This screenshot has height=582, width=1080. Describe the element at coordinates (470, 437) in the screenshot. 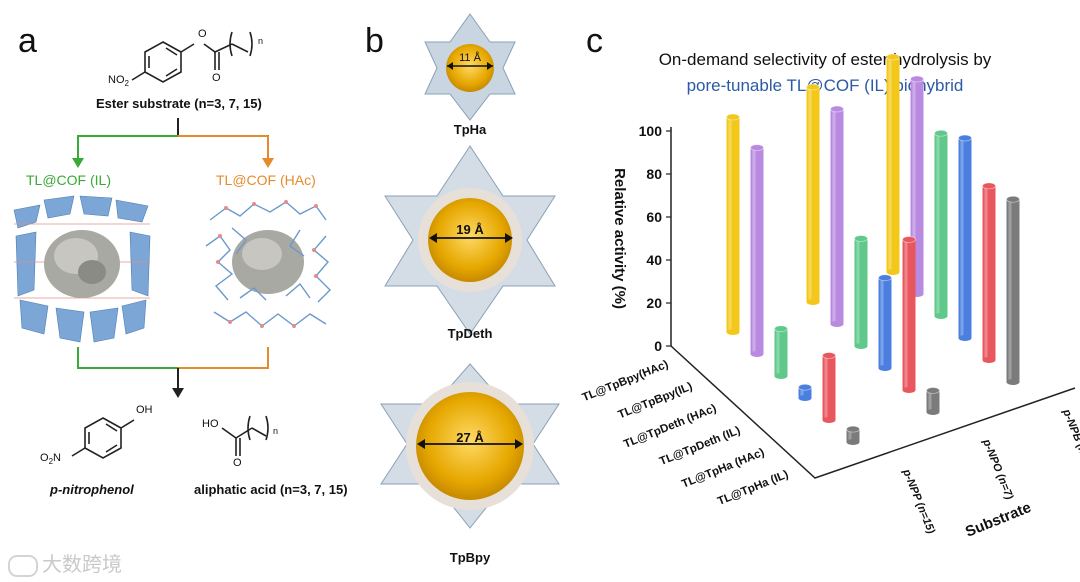

I see `tpbpy-pore-size: 27 Å` at that location.